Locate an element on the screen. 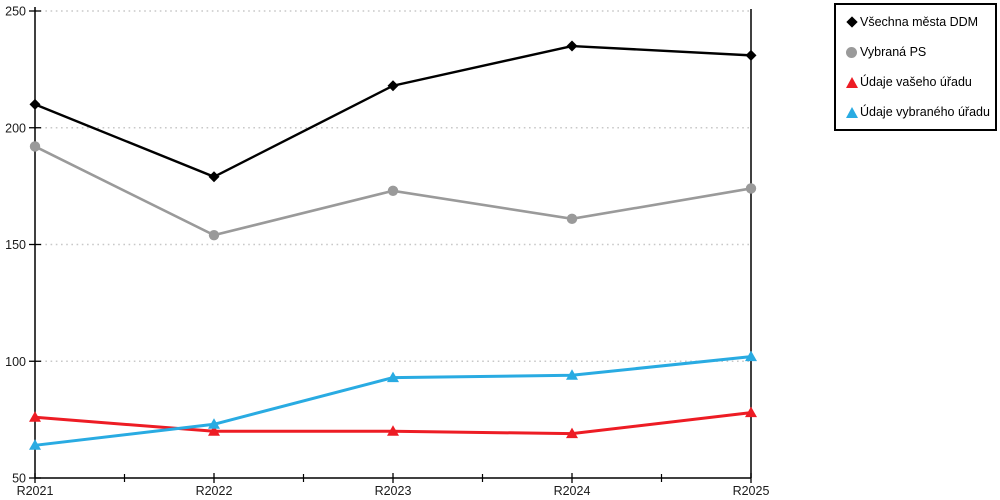 This screenshot has width=1000, height=500. legend-label: Údaje vašeho úřadu is located at coordinates (916, 82).